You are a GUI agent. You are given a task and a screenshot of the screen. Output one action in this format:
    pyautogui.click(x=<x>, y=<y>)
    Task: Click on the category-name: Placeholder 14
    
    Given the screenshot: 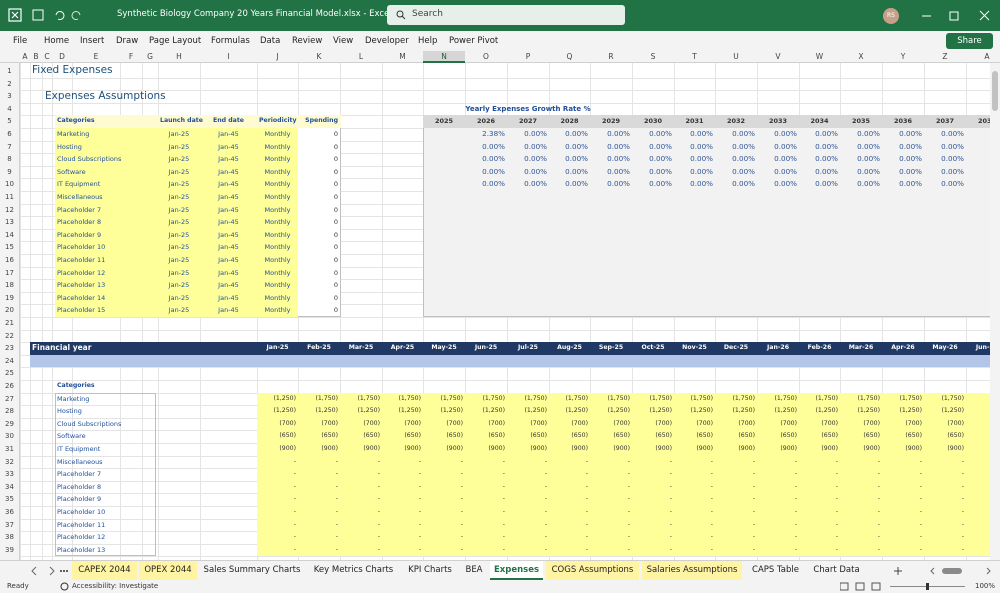 What is the action you would take?
    pyautogui.click(x=81, y=297)
    